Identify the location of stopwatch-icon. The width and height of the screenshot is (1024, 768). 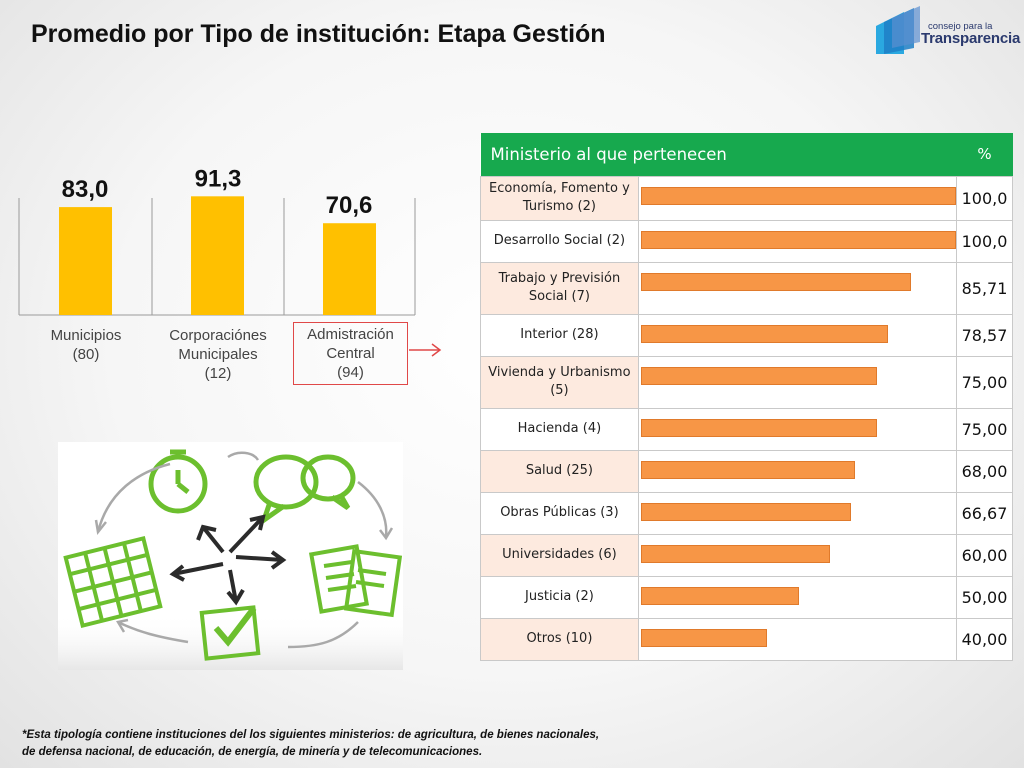
(178, 481).